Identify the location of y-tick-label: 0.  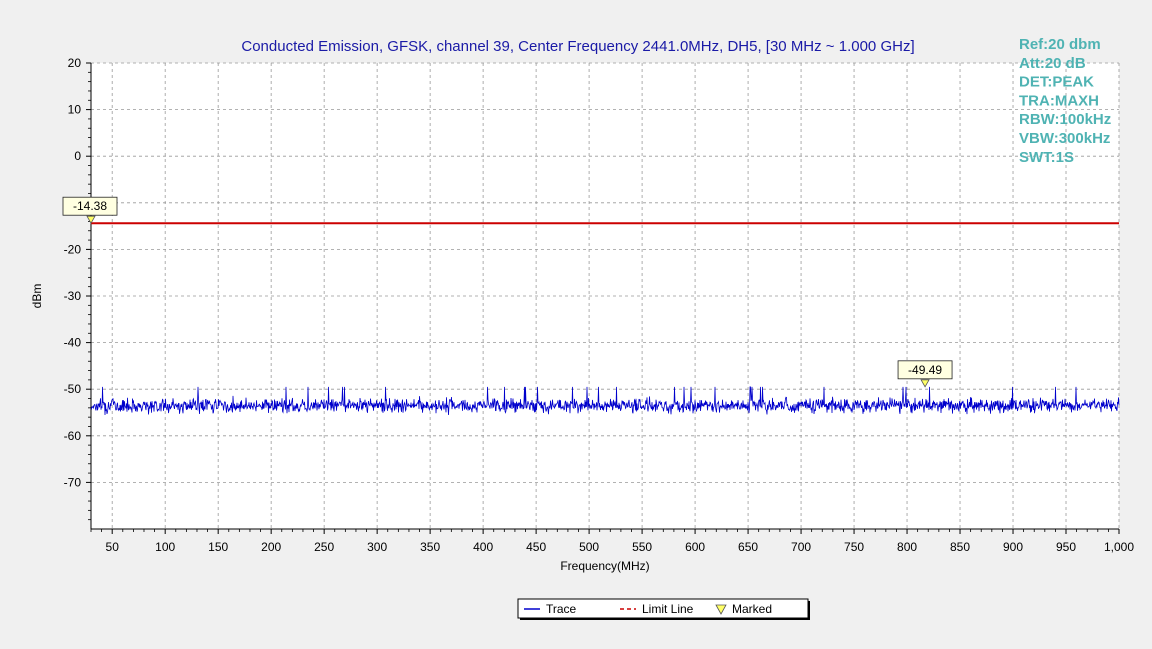
(77, 156).